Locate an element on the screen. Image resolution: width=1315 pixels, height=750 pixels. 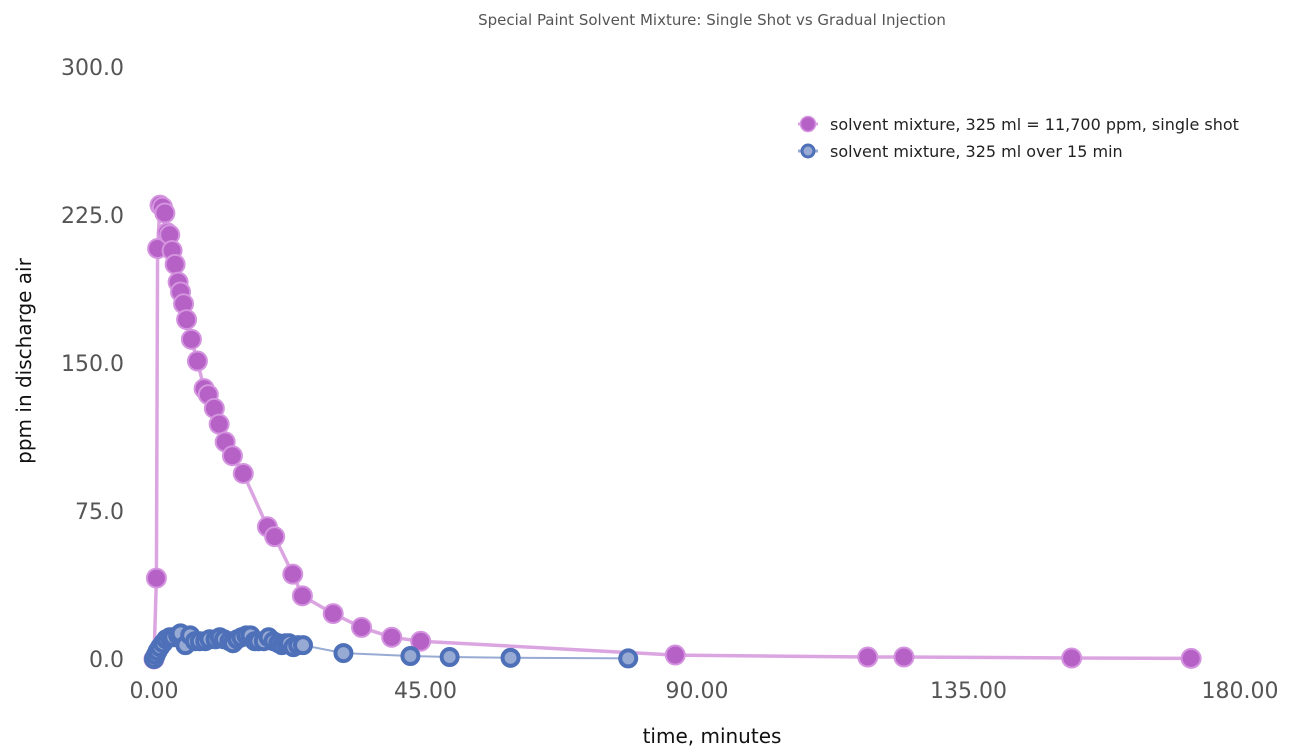
y-axis-label: ppm in discharge air is located at coordinates (24, 360).